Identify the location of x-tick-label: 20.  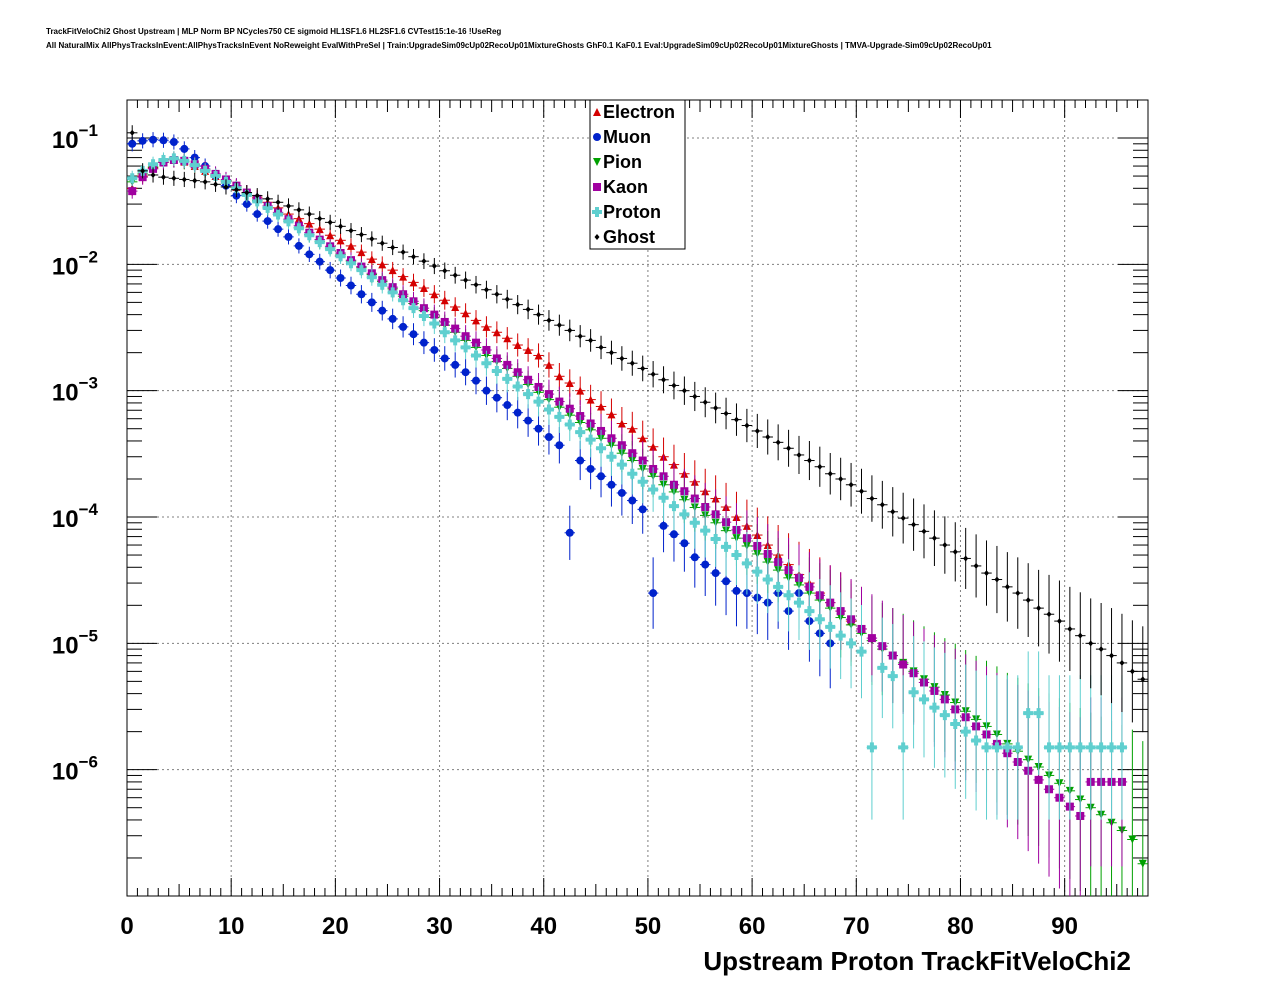
(335, 926).